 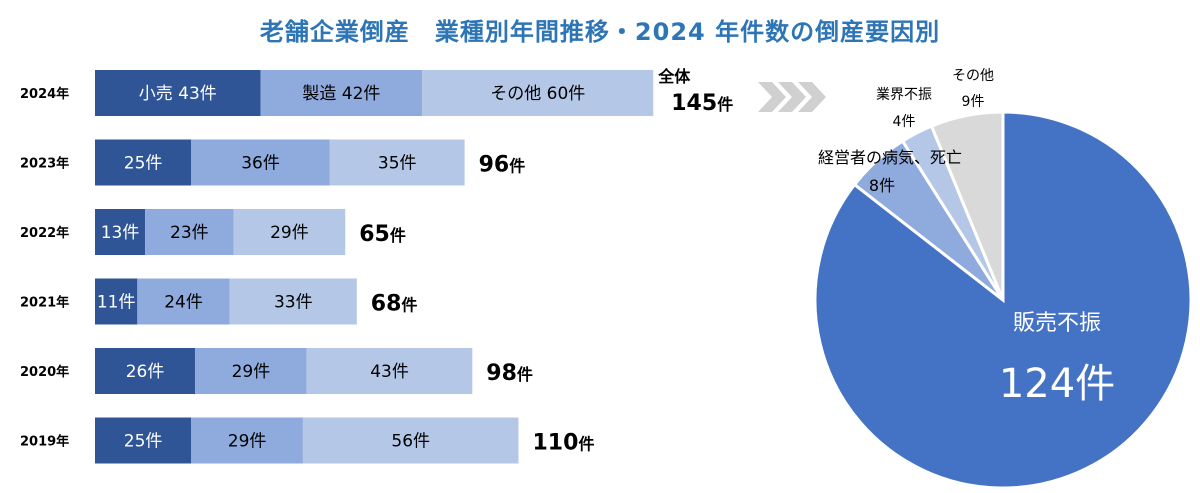 What do you see at coordinates (973, 76) in the screenshot?
I see `pie-label: その他` at bounding box center [973, 76].